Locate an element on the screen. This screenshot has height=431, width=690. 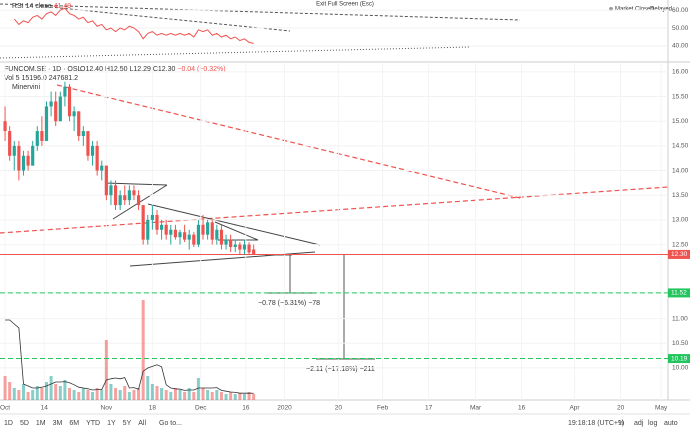
y-tick-label: 16.00 is located at coordinates (680, 72).